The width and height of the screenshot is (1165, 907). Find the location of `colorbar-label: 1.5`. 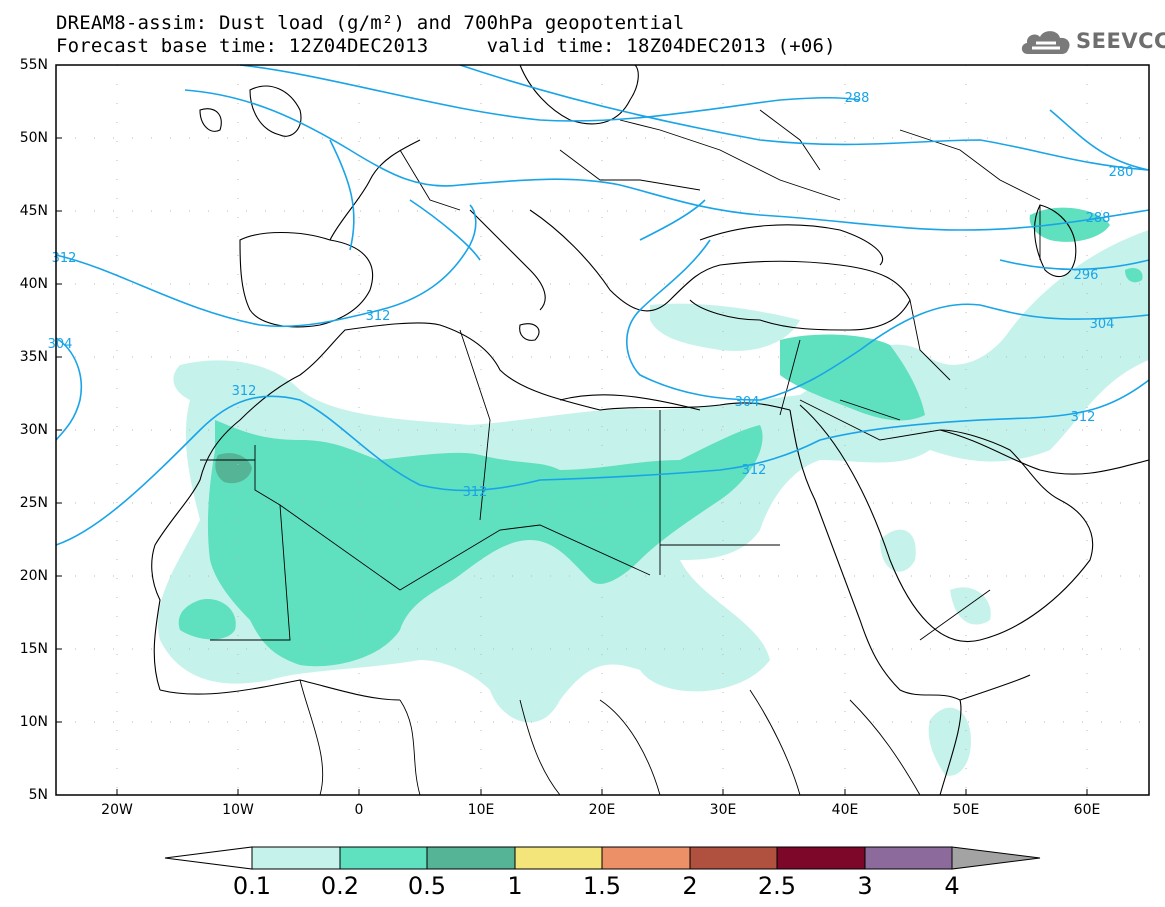

colorbar-label: 1.5 is located at coordinates (602, 886).